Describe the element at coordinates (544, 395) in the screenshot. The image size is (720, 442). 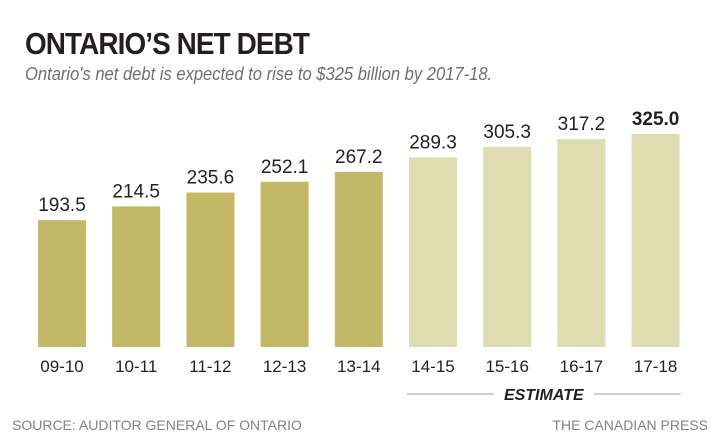
I see `estimate-label: ESTIMATE` at that location.